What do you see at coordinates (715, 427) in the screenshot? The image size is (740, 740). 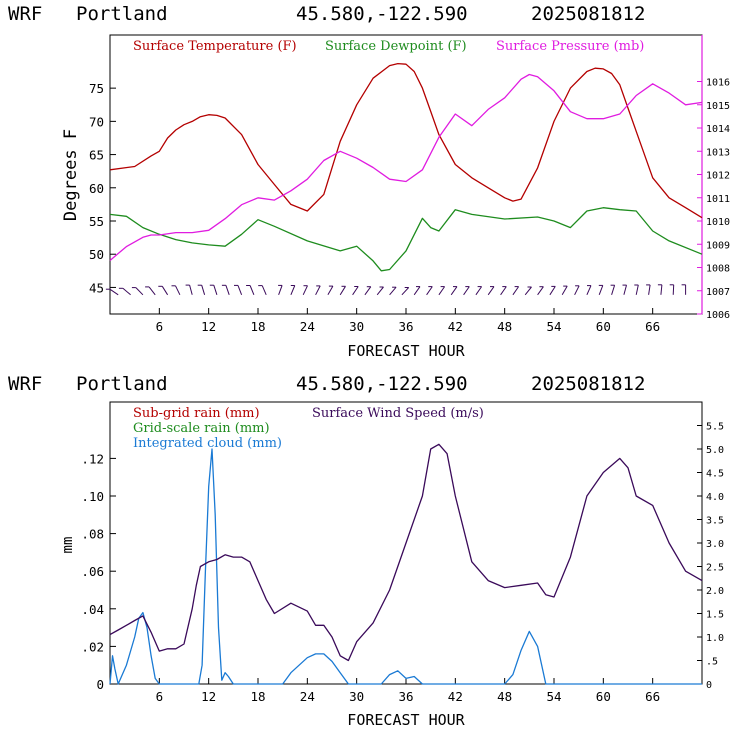 I see `y2-tick-label: 5.5` at bounding box center [715, 427].